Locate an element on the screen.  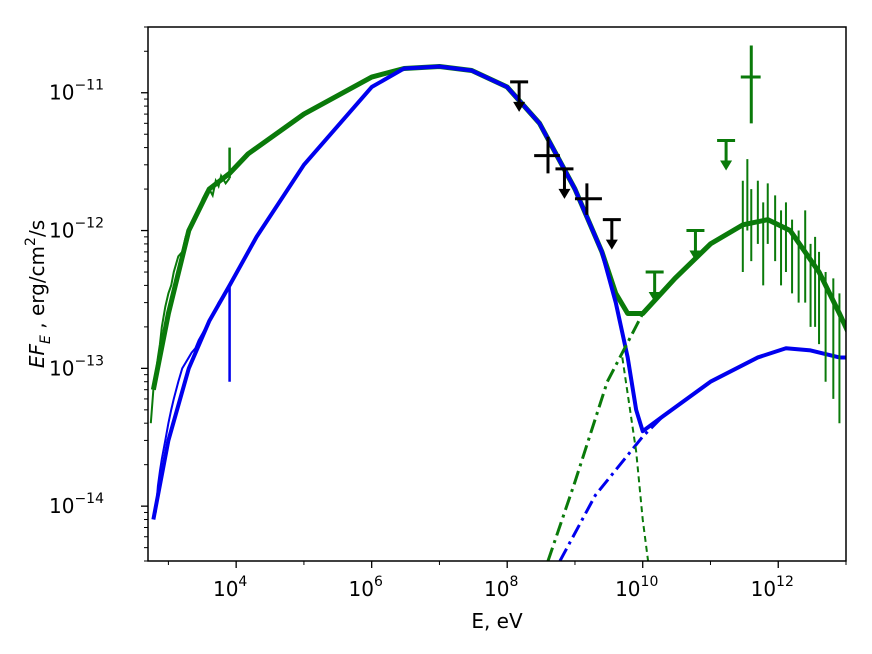
x-tick-label: 10⁴ is located at coordinates (230, 587).